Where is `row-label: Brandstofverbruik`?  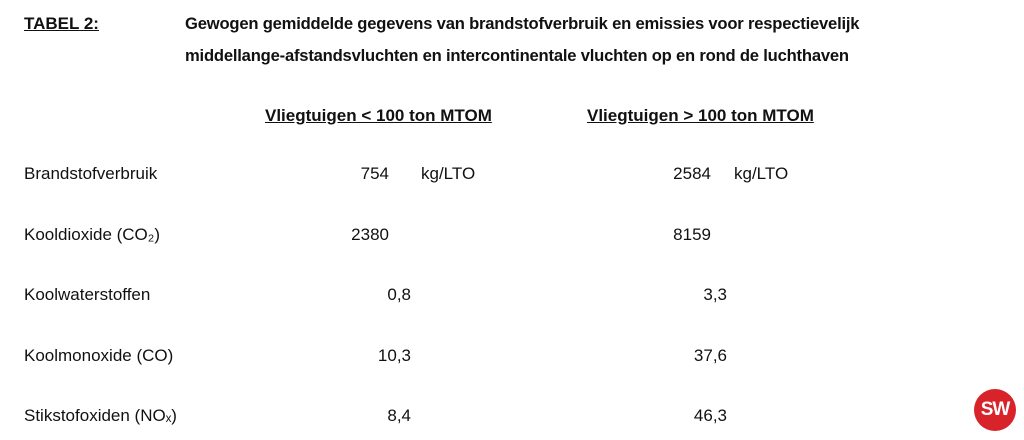
row-label: Brandstofverbruik is located at coordinates (91, 173).